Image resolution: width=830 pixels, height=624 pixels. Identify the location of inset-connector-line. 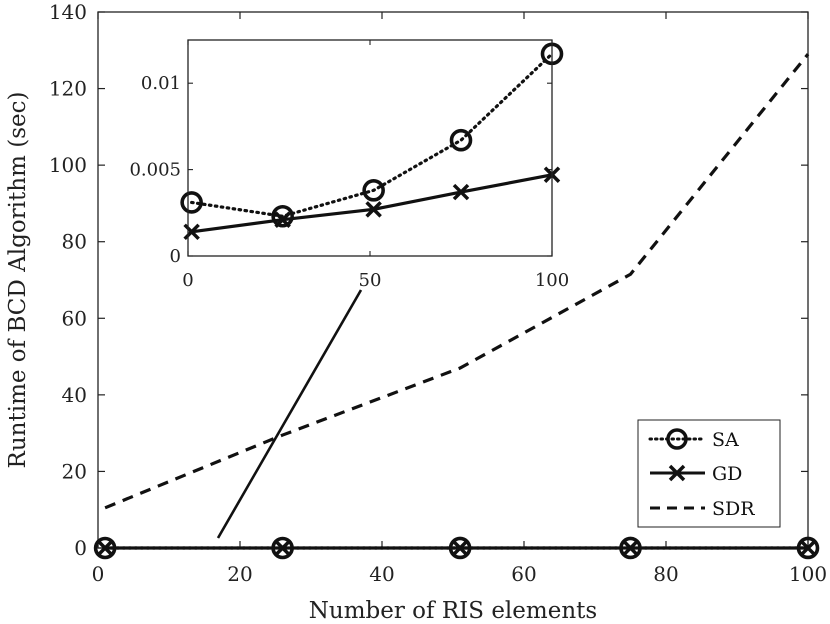
(289, 414).